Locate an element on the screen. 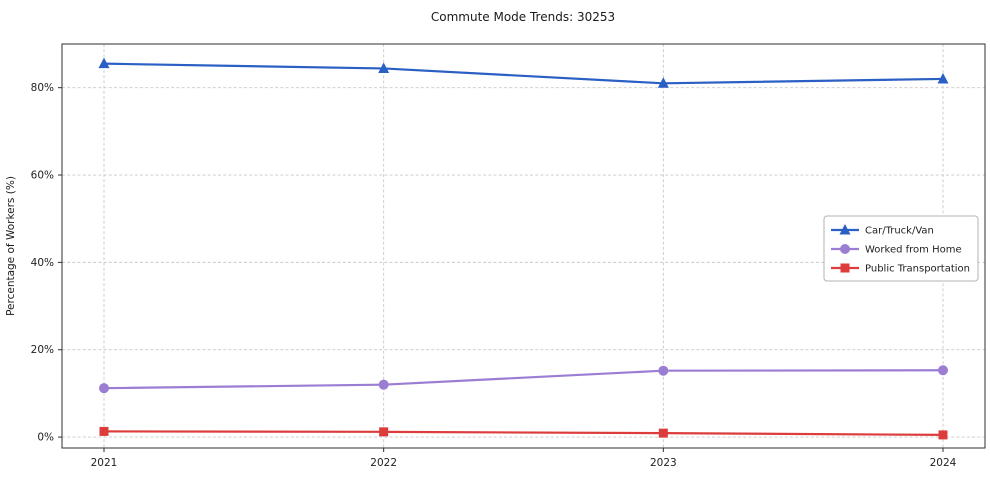 This screenshot has width=990, height=490. legend is located at coordinates (901, 248).